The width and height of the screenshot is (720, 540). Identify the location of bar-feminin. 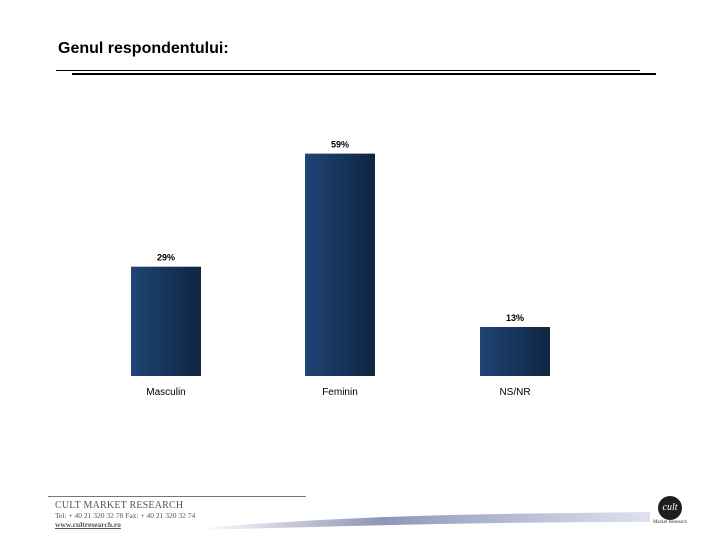
(340, 264).